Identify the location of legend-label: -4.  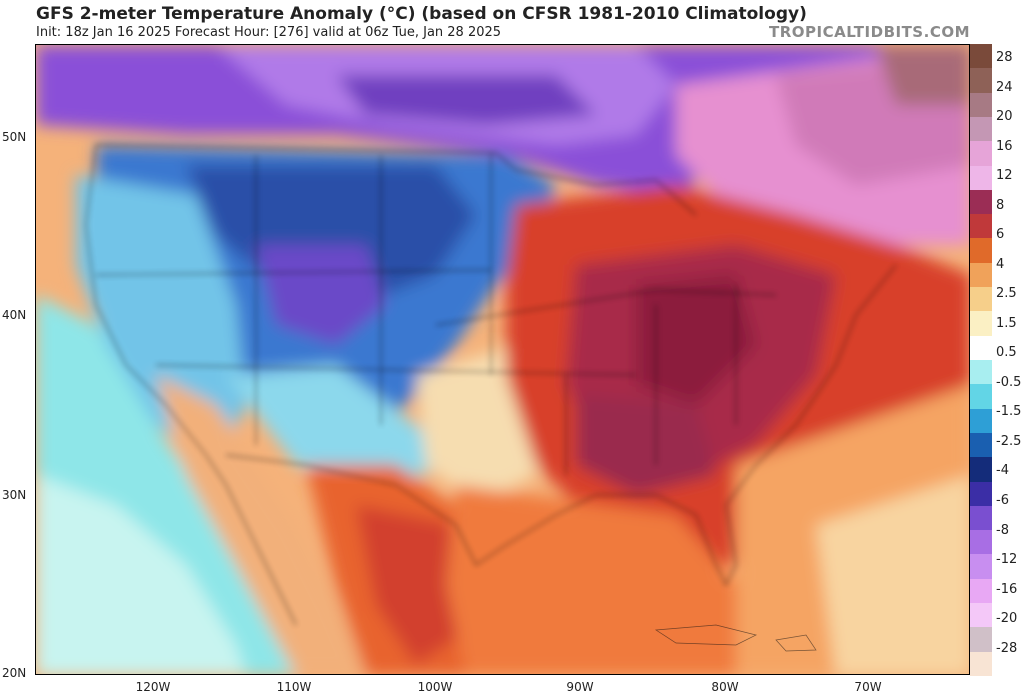
(1002, 471).